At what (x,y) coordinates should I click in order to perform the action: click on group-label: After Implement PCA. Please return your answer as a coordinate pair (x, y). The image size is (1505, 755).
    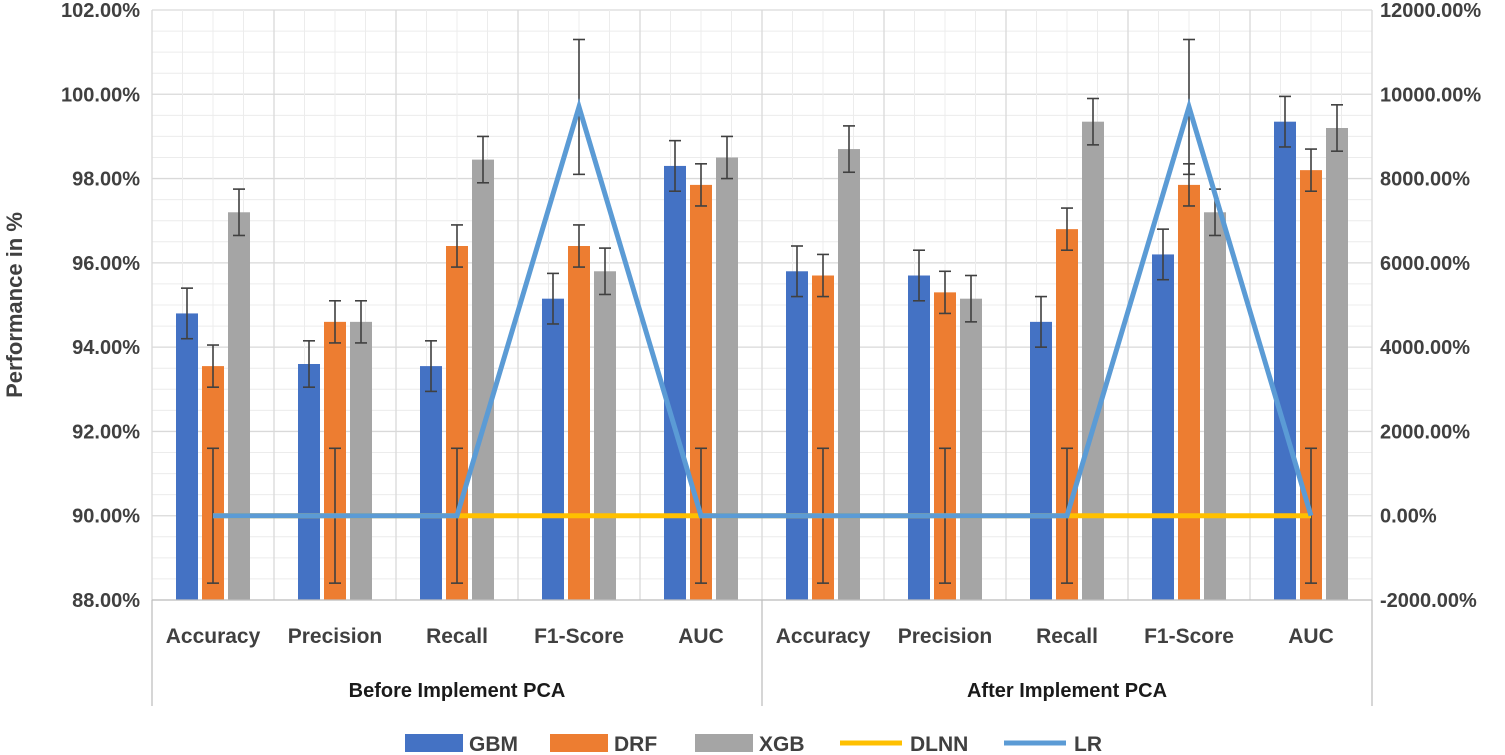
    Looking at the image, I should click on (1067, 691).